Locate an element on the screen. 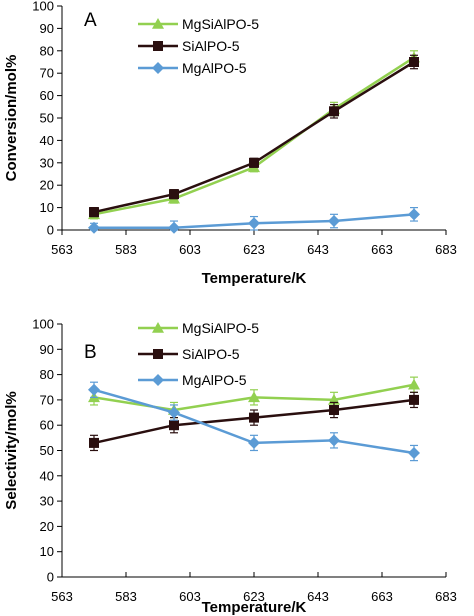  panel-label: A is located at coordinates (90, 20).